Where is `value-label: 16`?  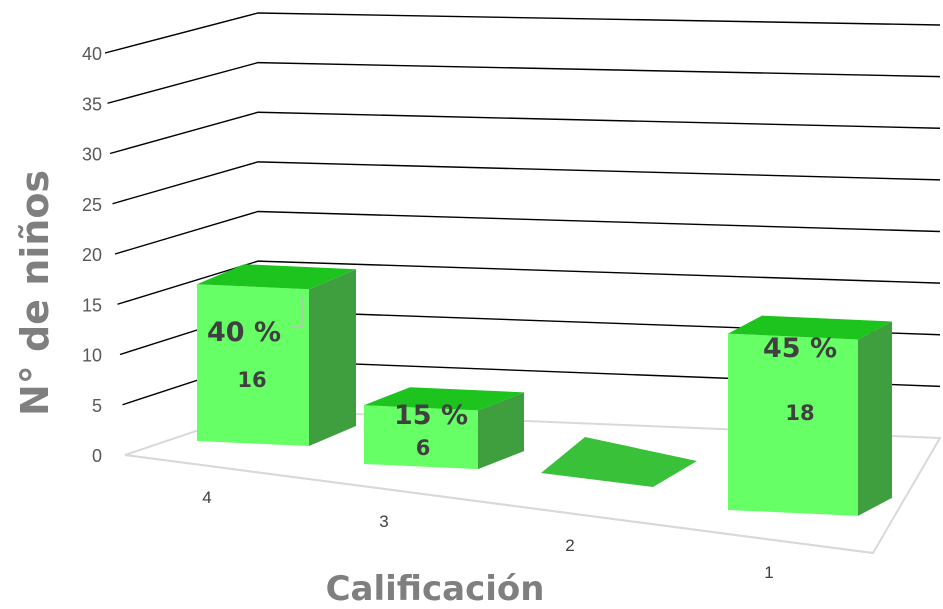 value-label: 16 is located at coordinates (251, 380).